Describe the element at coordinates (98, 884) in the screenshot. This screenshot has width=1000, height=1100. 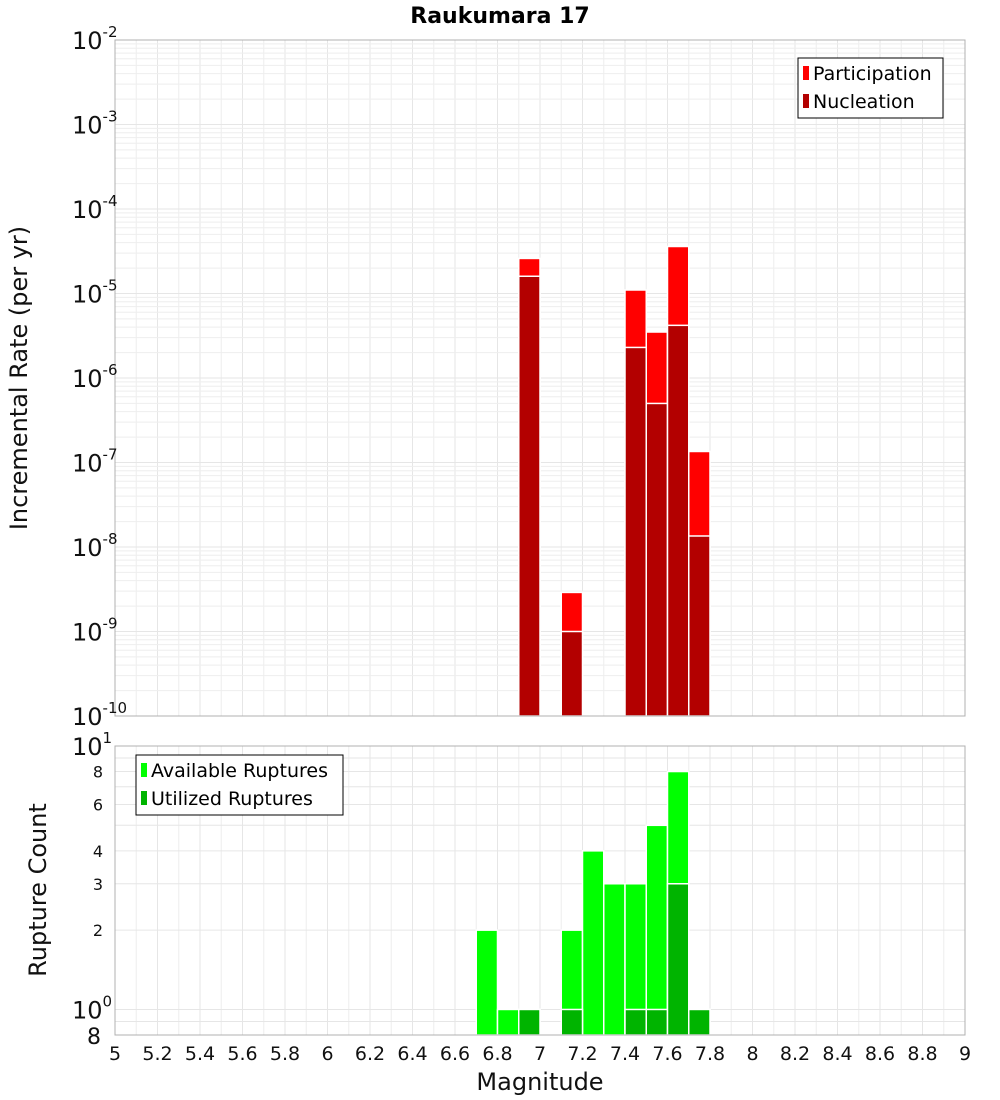
I see `bottom-y-minor-tick-label: 3` at that location.